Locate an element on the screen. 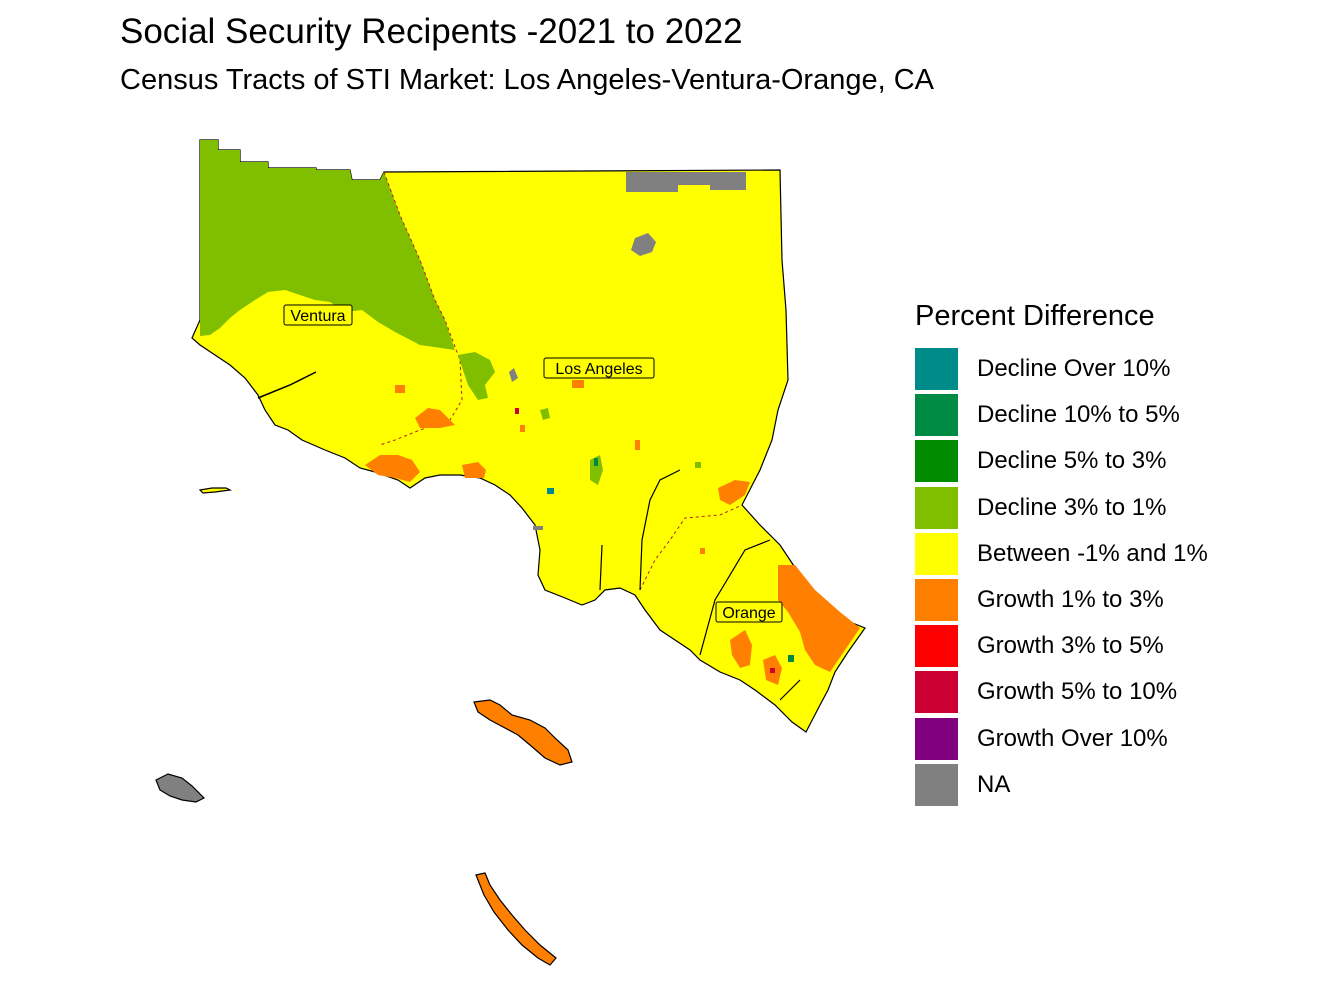  decline-high-area is located at coordinates (550, 491).